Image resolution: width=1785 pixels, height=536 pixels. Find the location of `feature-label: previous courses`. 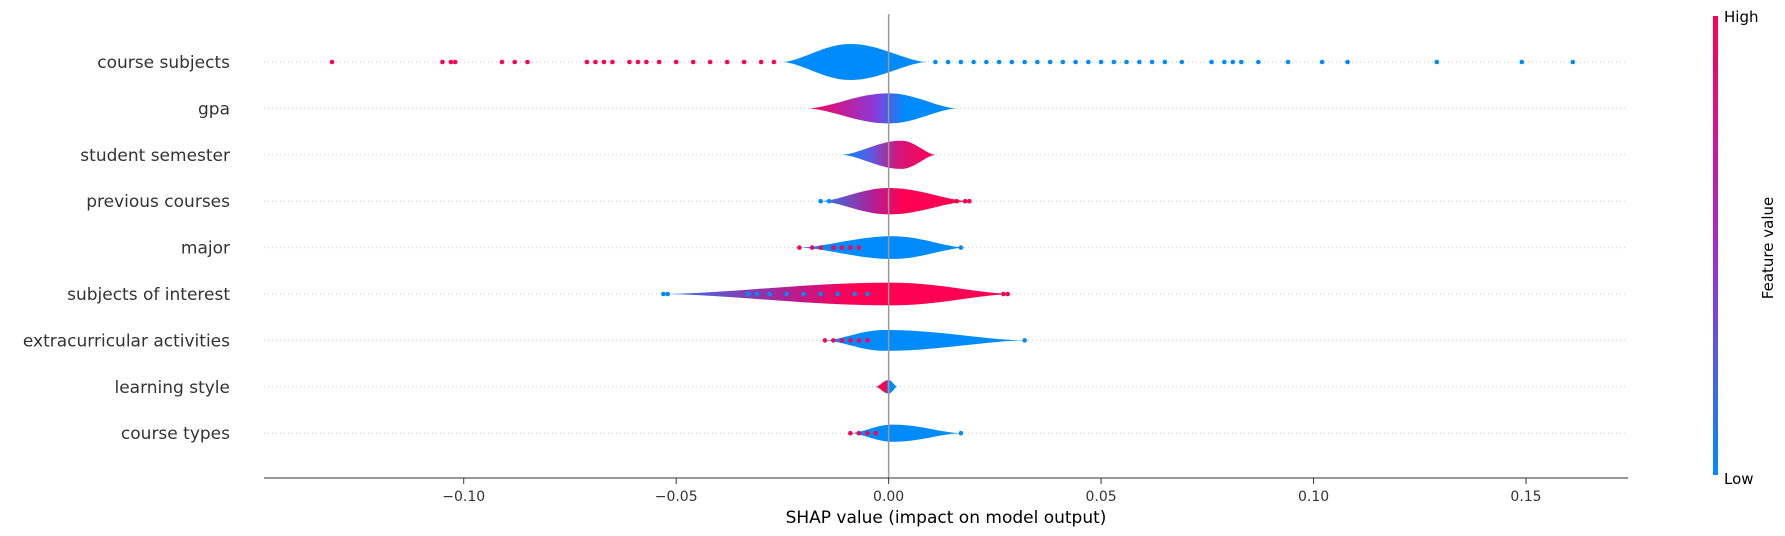

feature-label: previous courses is located at coordinates (158, 202).